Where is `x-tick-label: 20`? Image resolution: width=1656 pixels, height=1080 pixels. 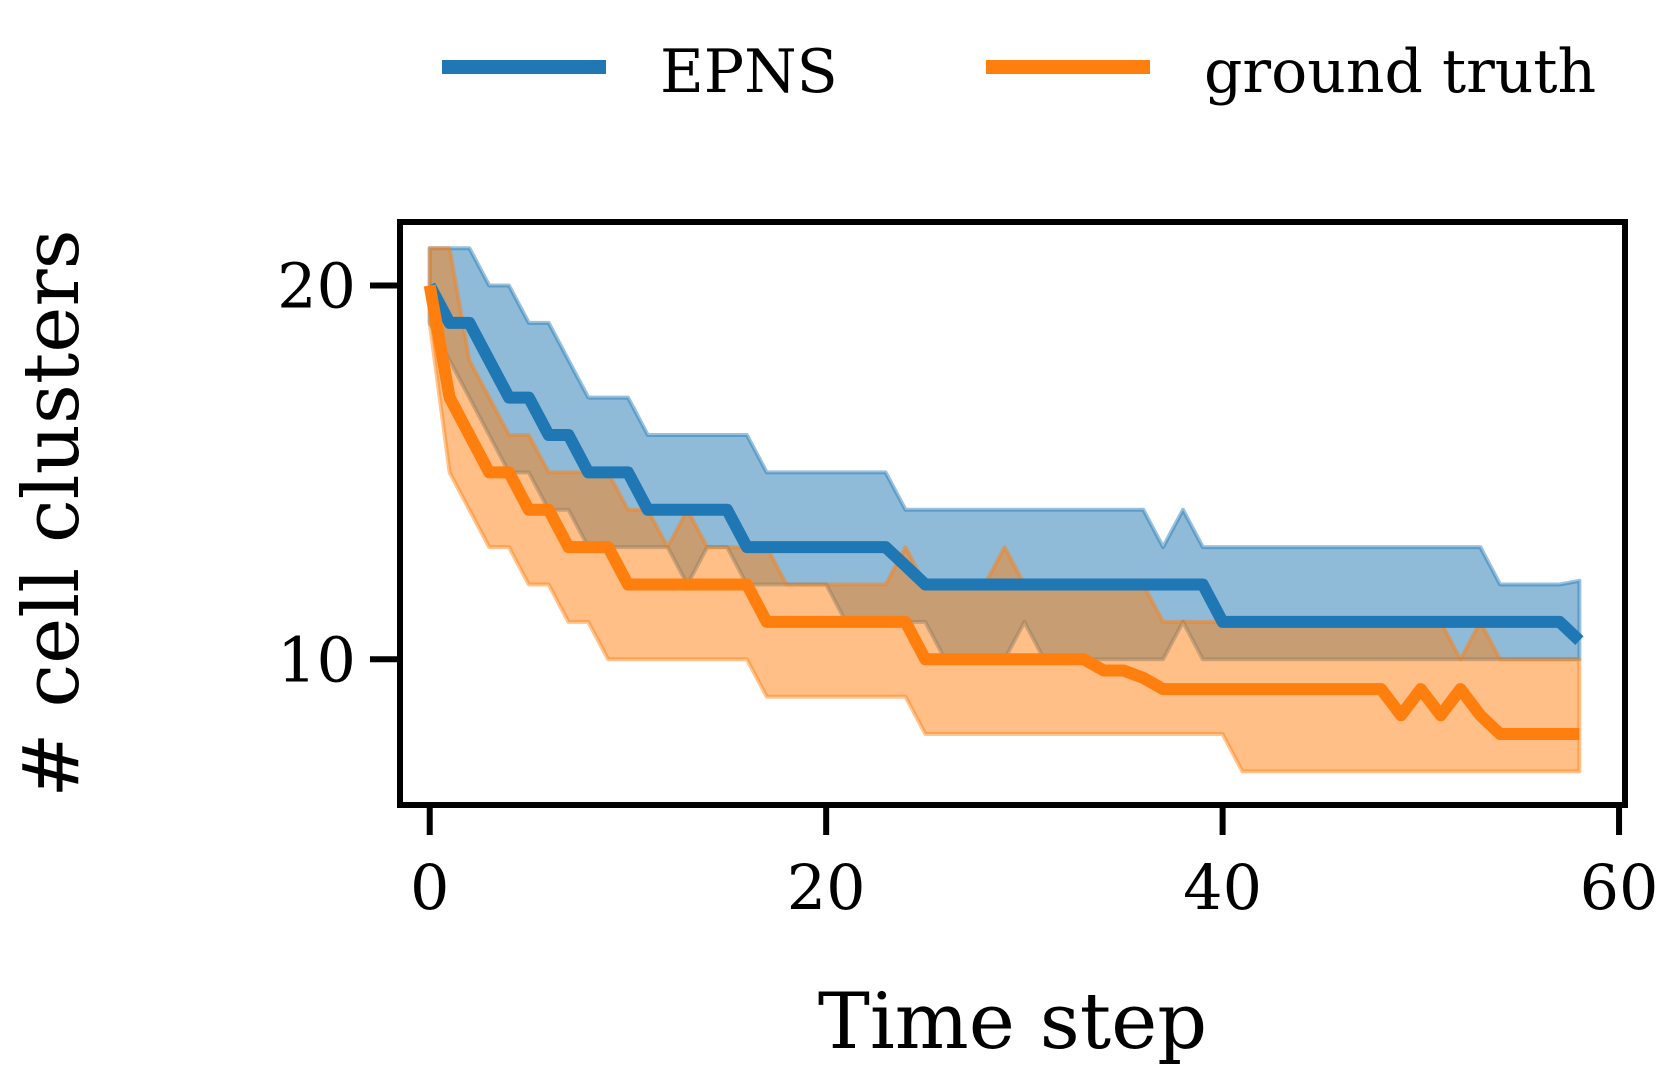
x-tick-label: 20 is located at coordinates (826, 887).